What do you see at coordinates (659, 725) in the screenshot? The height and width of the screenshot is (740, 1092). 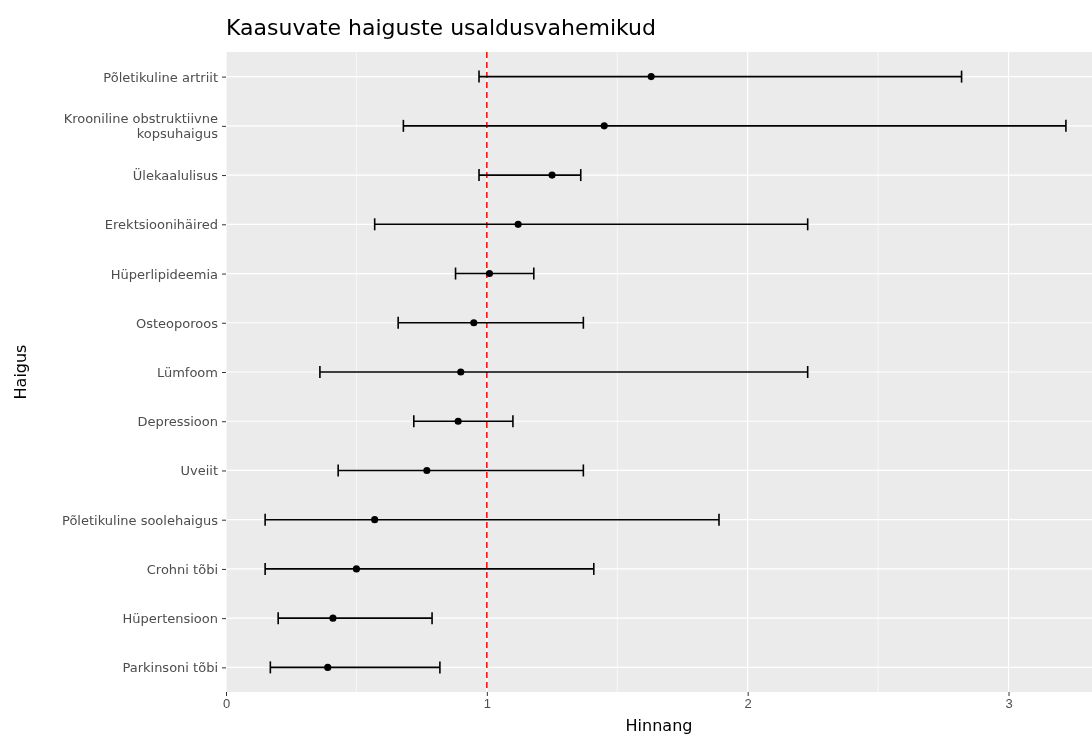 I see `x-axis-title: Hinnang` at bounding box center [659, 725].